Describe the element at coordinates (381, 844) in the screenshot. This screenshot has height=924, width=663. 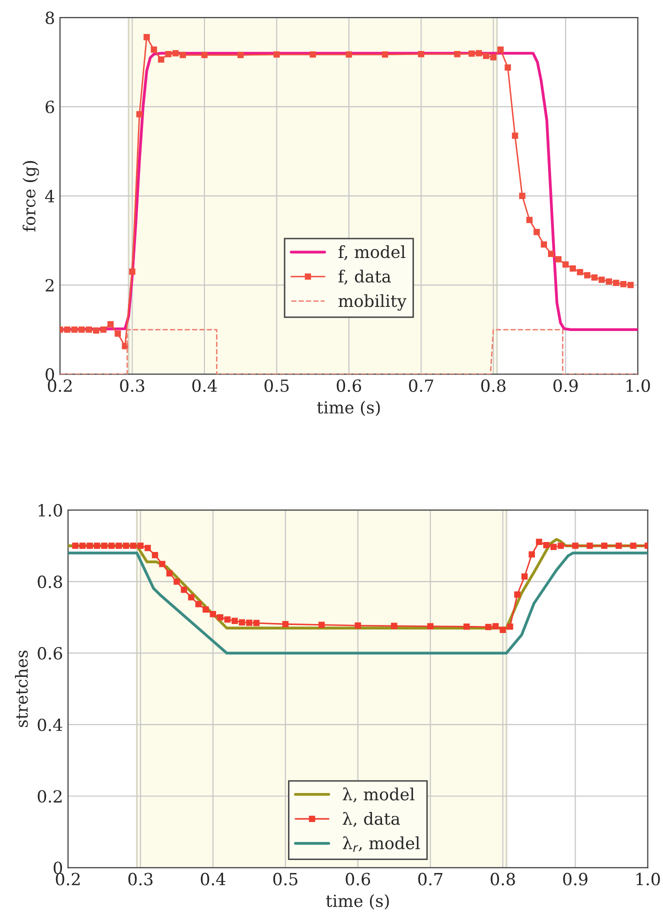
I see `legend-label: λ$_{r}$, model` at that location.